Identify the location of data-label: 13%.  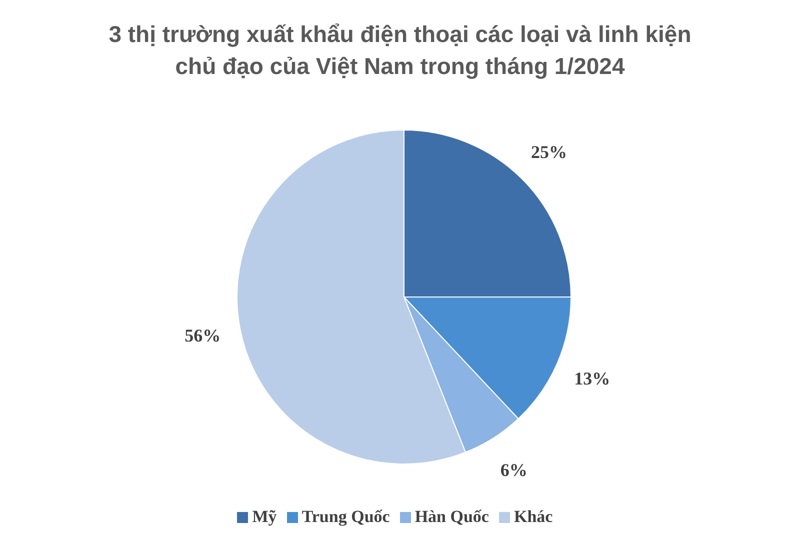
(592, 378).